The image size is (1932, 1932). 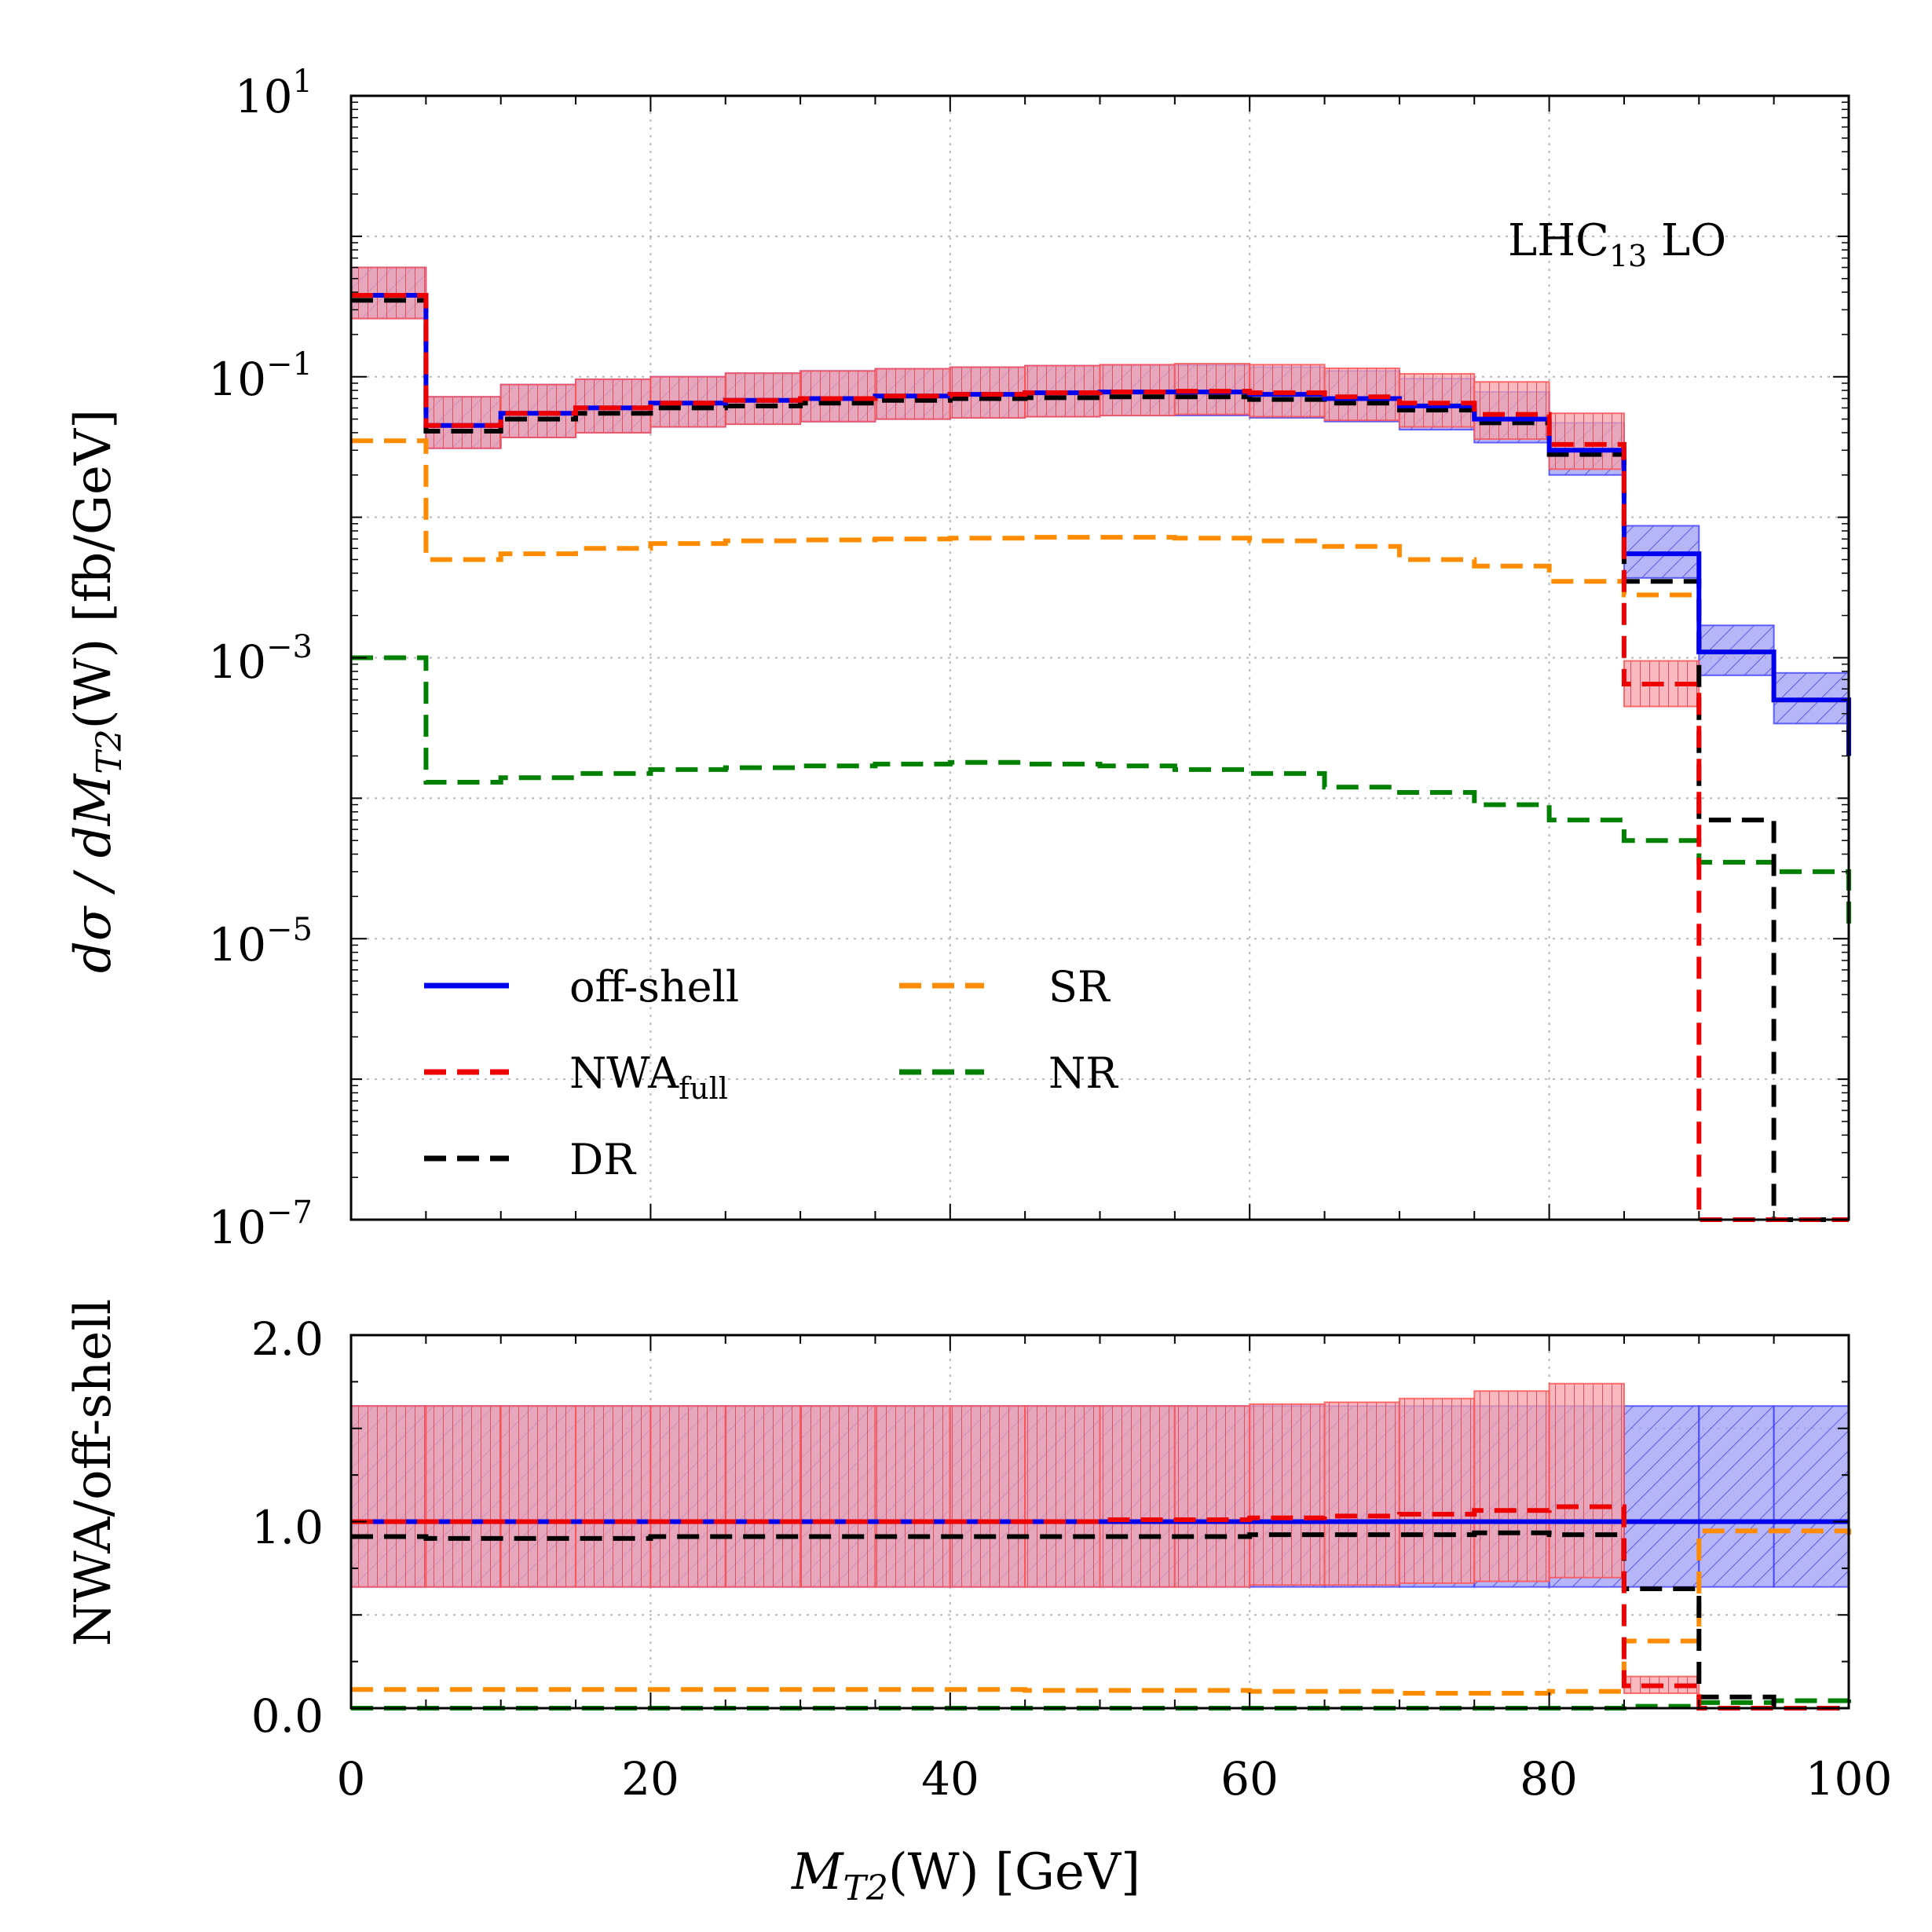 What do you see at coordinates (1080, 987) in the screenshot?
I see `legend-label: SR` at bounding box center [1080, 987].